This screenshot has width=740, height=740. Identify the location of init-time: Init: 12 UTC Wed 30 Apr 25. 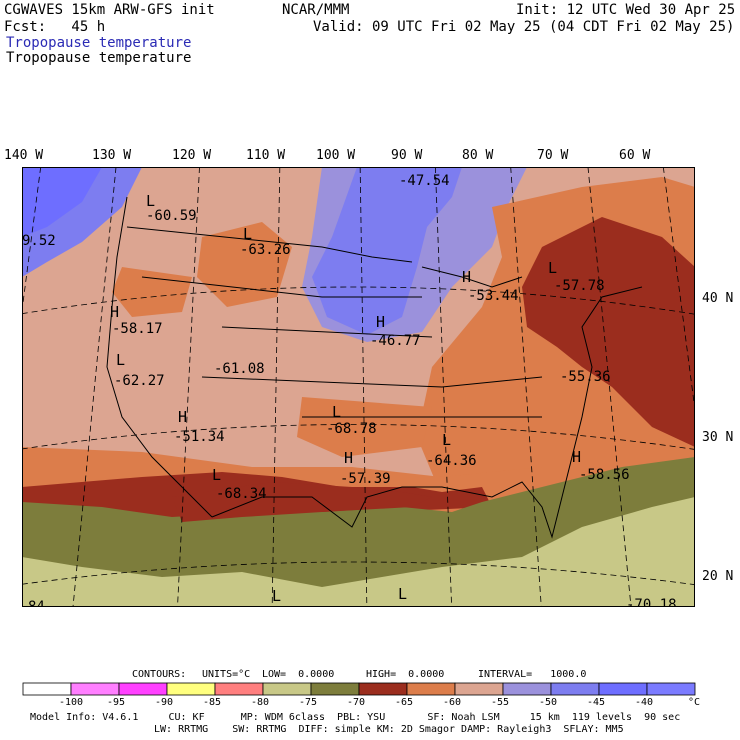
(626, 10).